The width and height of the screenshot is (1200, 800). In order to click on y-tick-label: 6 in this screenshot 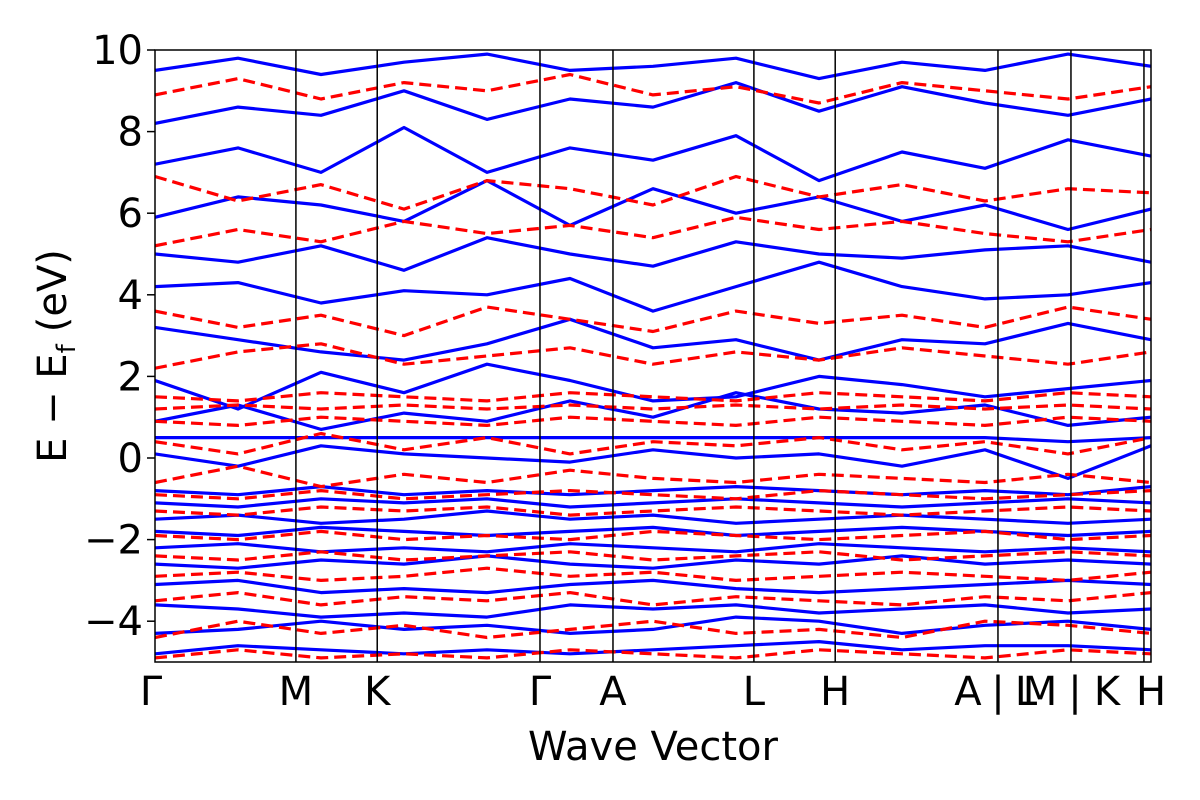, I will do `click(130, 214)`.